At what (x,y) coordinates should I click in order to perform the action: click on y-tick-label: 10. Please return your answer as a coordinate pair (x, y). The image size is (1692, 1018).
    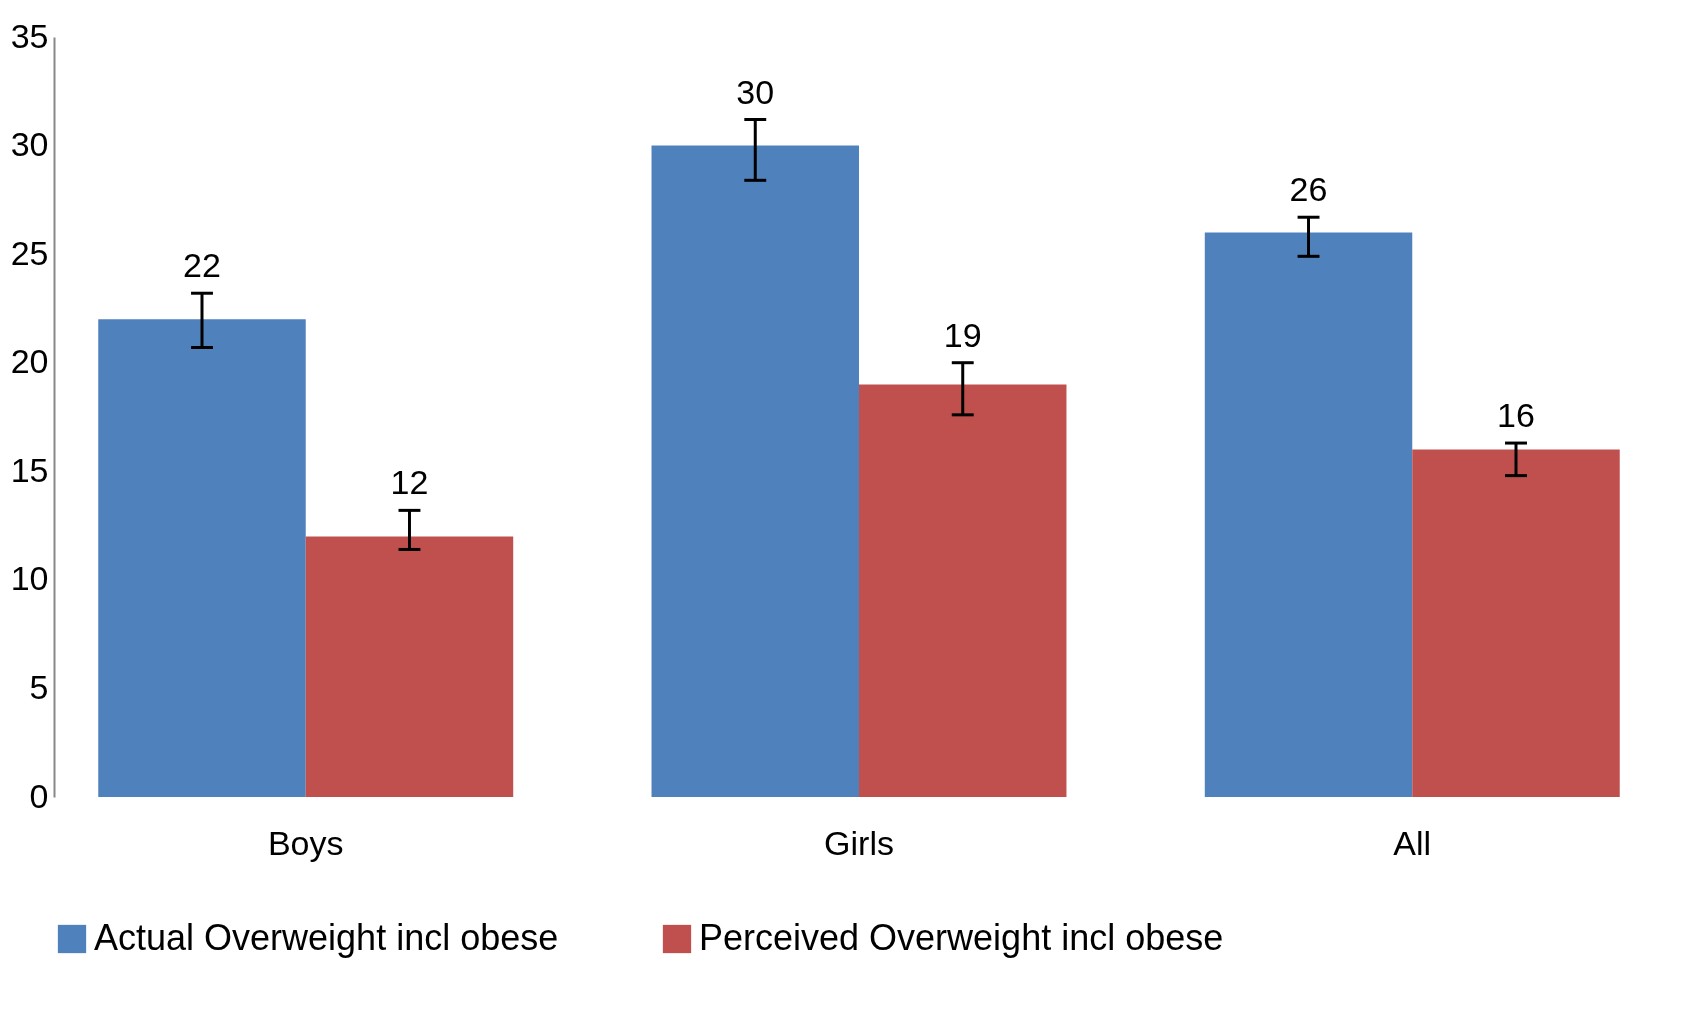
    Looking at the image, I should click on (29, 578).